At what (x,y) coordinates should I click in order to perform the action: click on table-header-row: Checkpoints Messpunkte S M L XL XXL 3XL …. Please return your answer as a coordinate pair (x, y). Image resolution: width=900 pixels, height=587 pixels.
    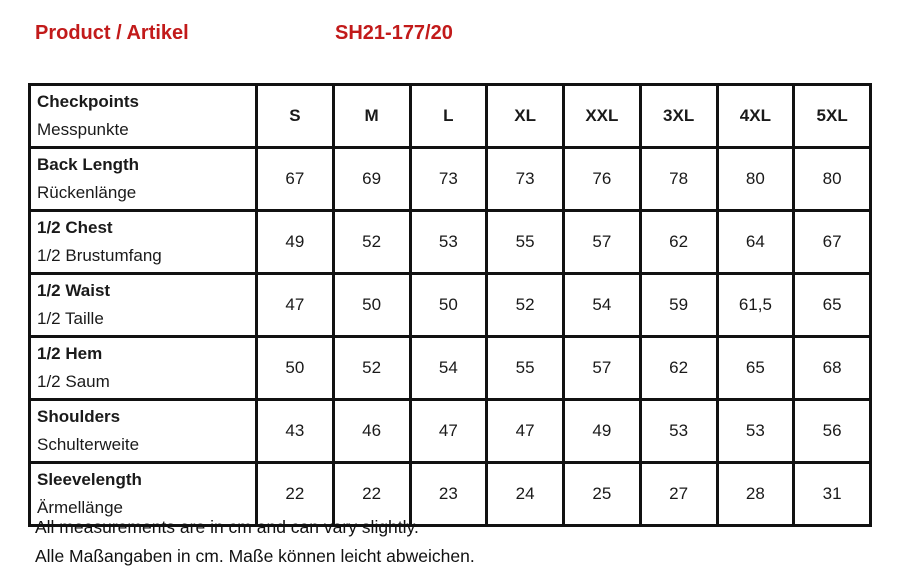
    Looking at the image, I should click on (450, 116).